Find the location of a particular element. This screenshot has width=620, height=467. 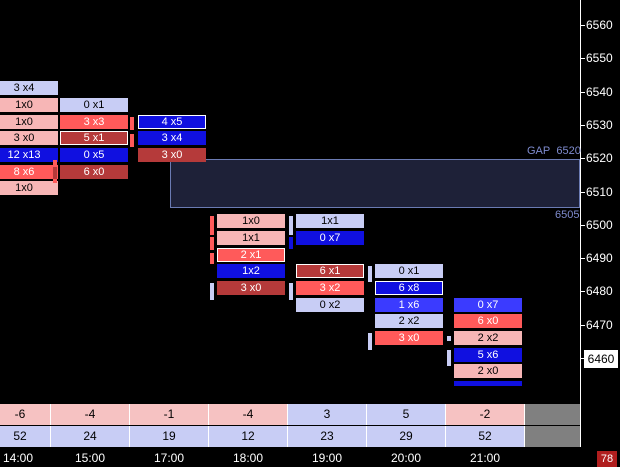

footprint-cell: 5 x1 is located at coordinates (94, 138).